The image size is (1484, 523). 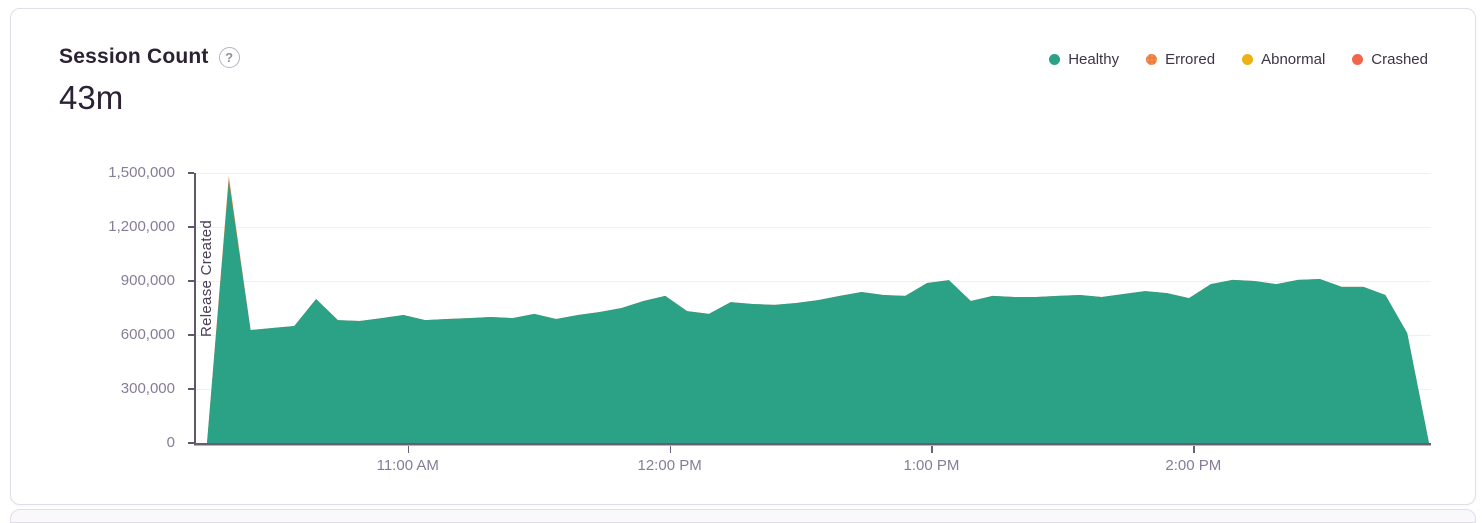 What do you see at coordinates (134, 56) in the screenshot?
I see `page-title: Session Count` at bounding box center [134, 56].